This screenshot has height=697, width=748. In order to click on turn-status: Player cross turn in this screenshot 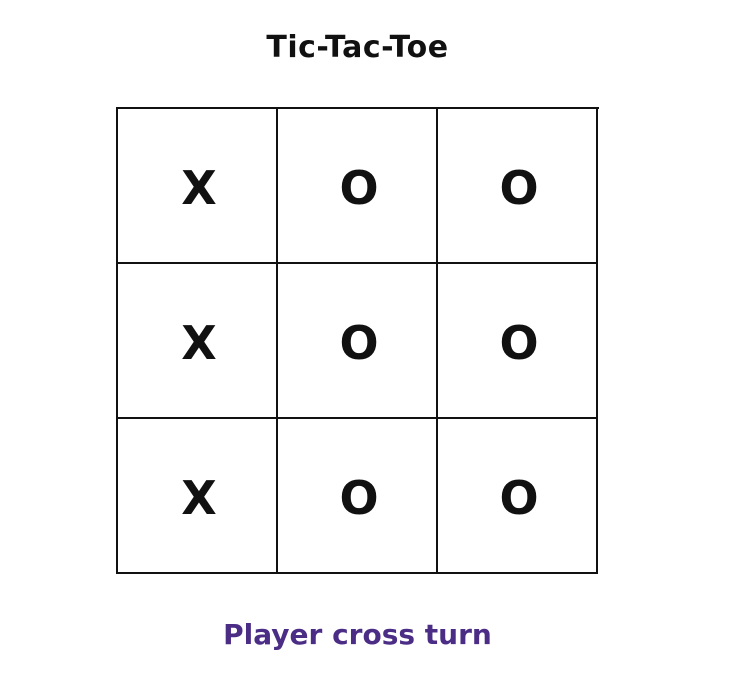, I will do `click(357, 634)`.